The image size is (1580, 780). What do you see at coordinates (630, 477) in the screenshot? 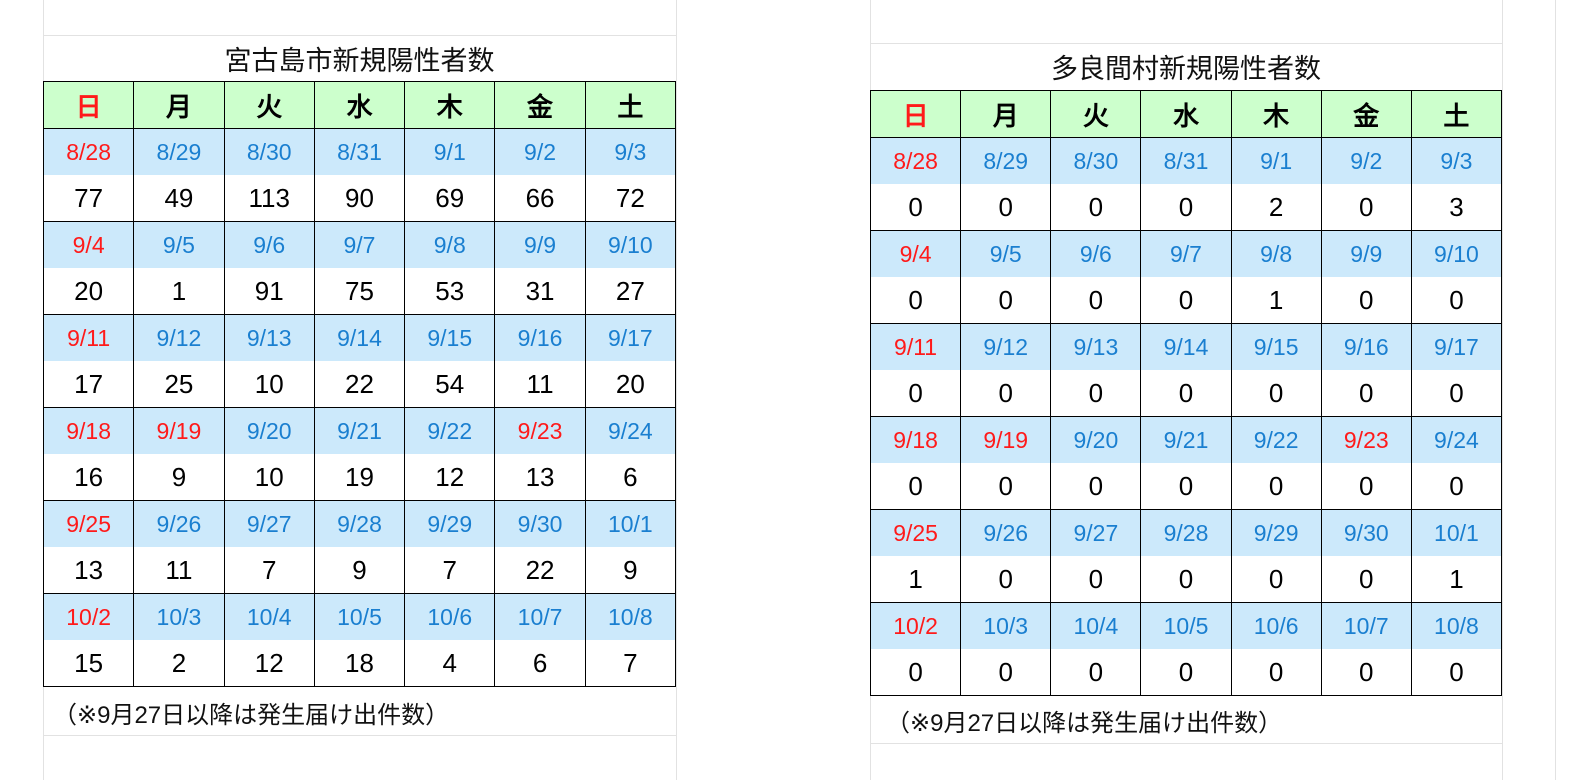
I see `count-cell: 6` at bounding box center [630, 477].